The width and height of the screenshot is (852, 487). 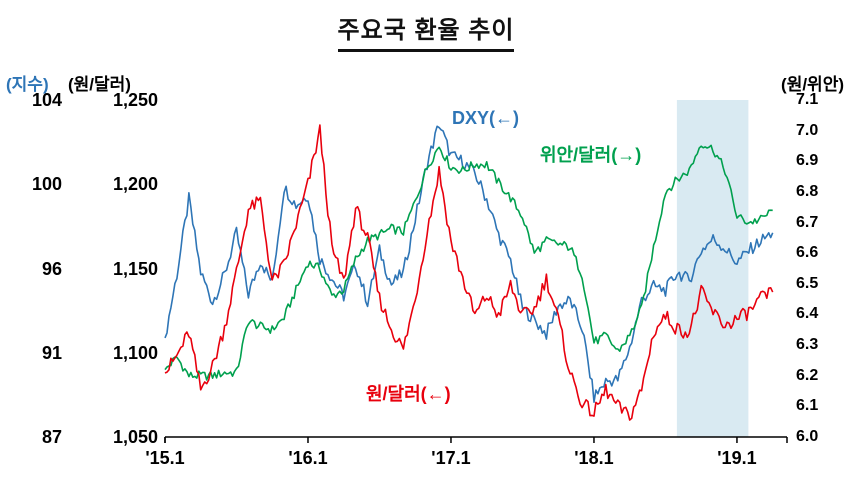 I want to click on yuan-dollar-series-label: 위안/달러(→), so click(x=591, y=155).